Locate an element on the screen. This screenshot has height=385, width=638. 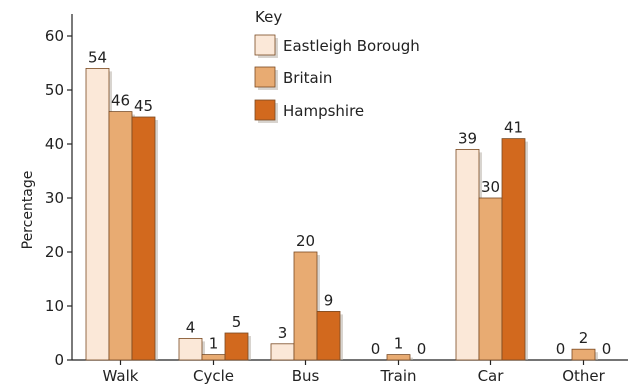
data-label: 5 is located at coordinates (237, 322).